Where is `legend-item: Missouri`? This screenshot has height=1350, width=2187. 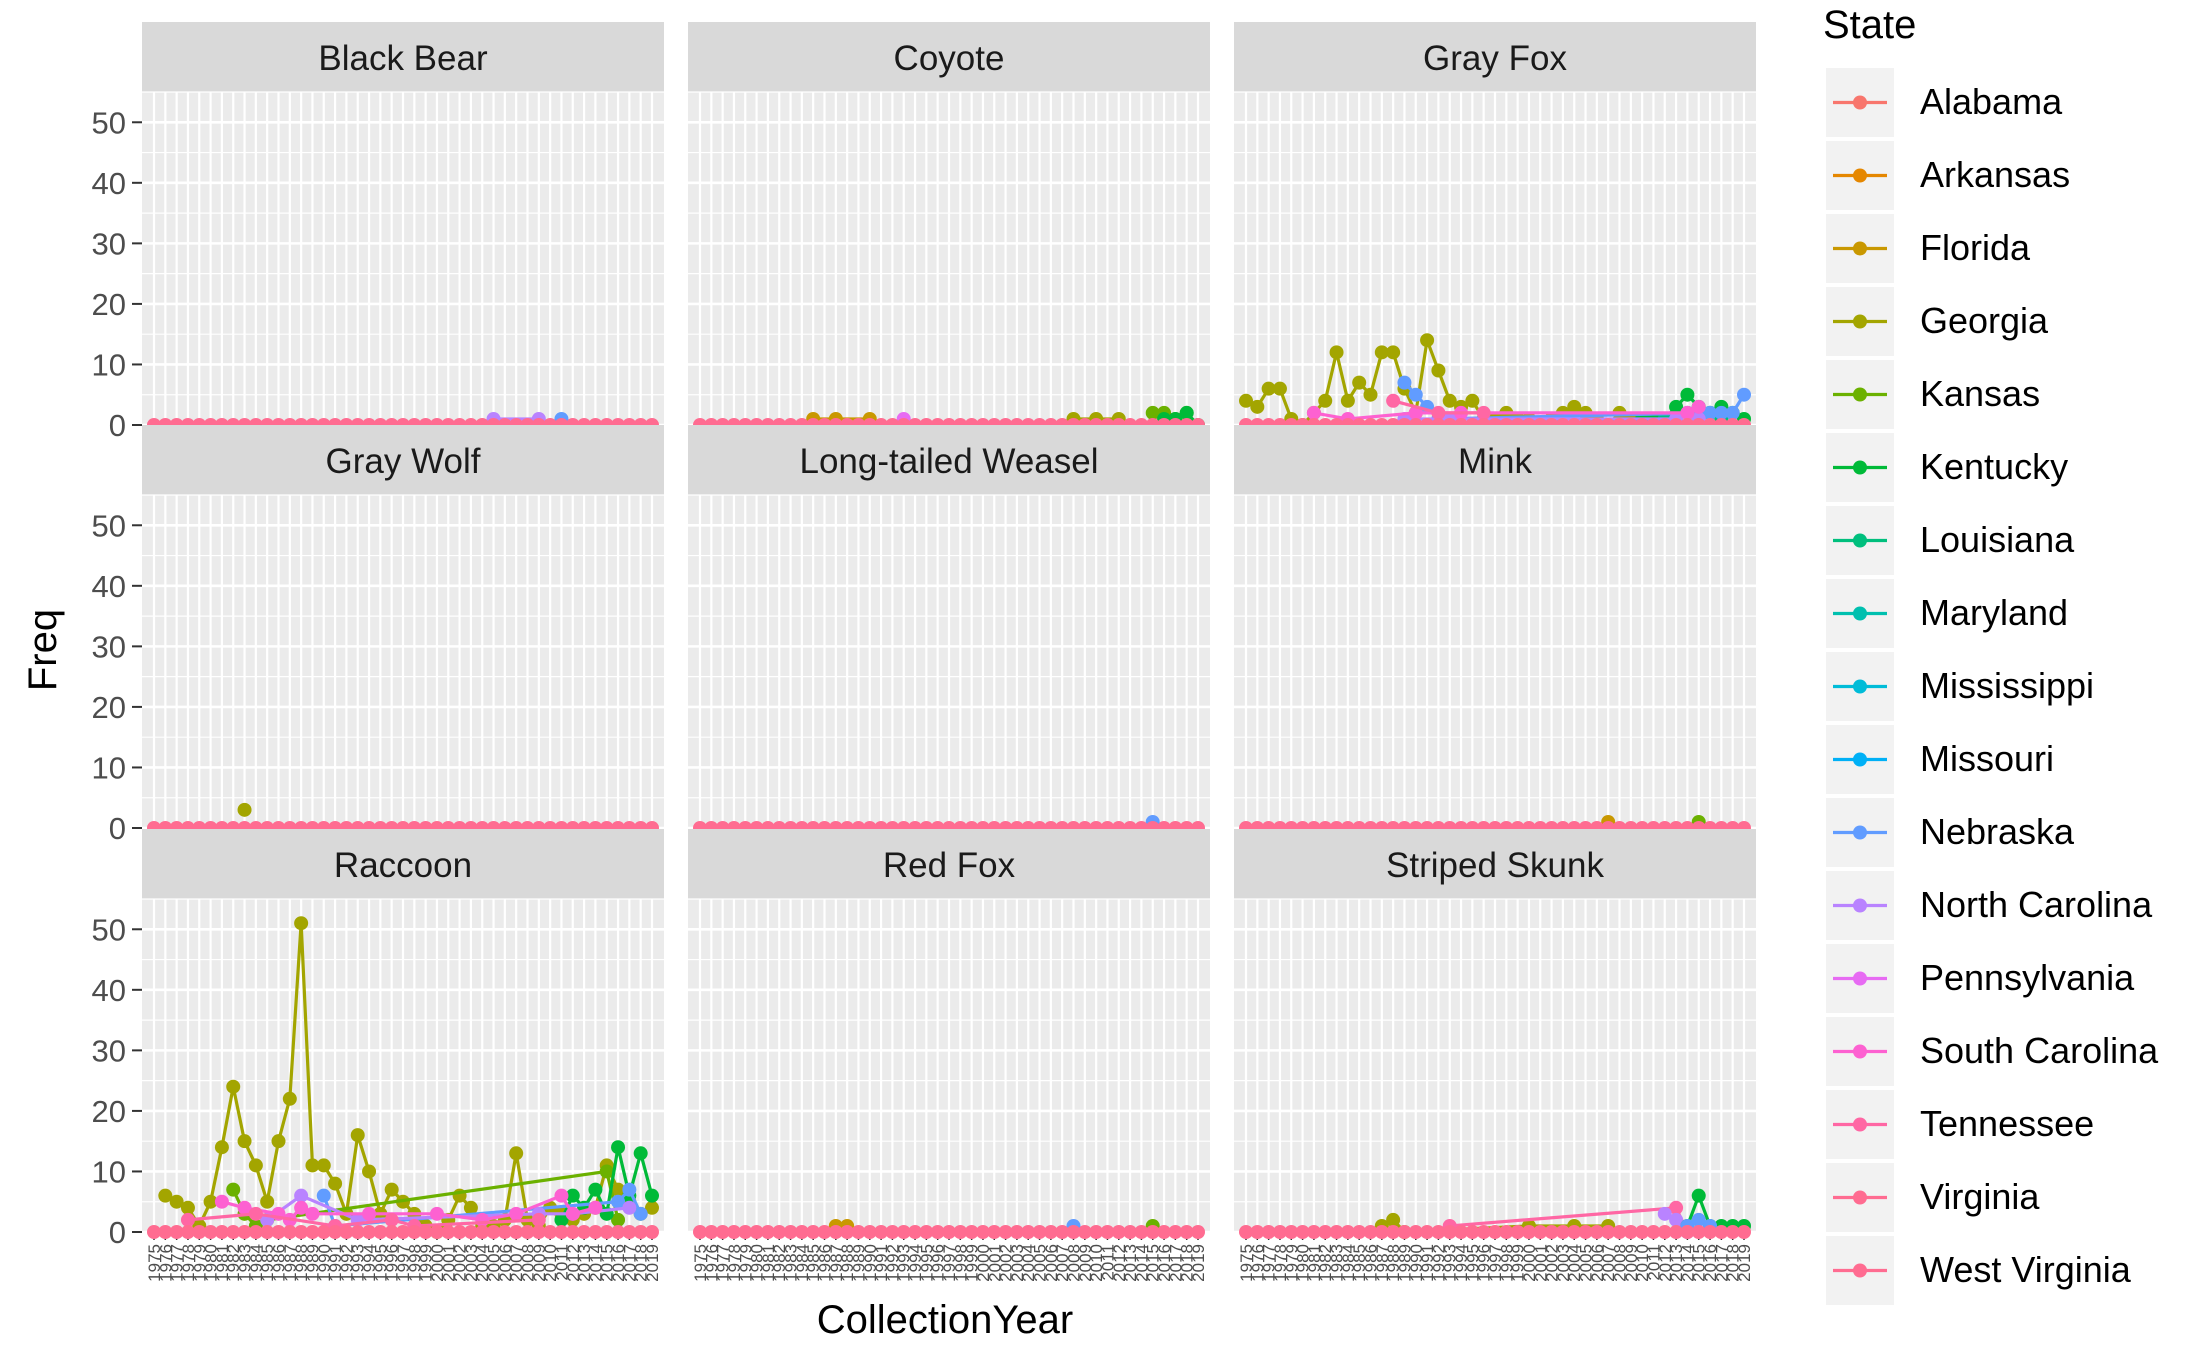 legend-item: Missouri is located at coordinates (1940, 759).